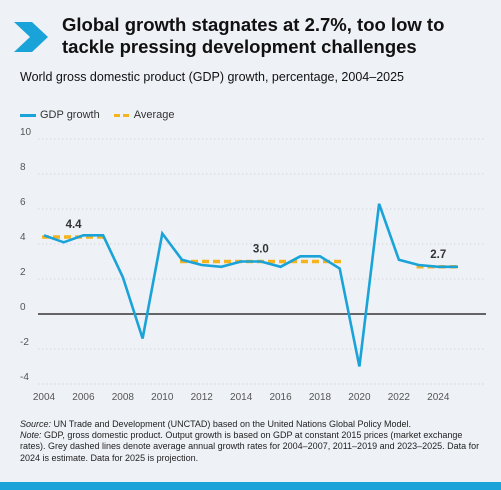 The image size is (501, 490). I want to click on legend-dash-swatch, so click(121, 115).